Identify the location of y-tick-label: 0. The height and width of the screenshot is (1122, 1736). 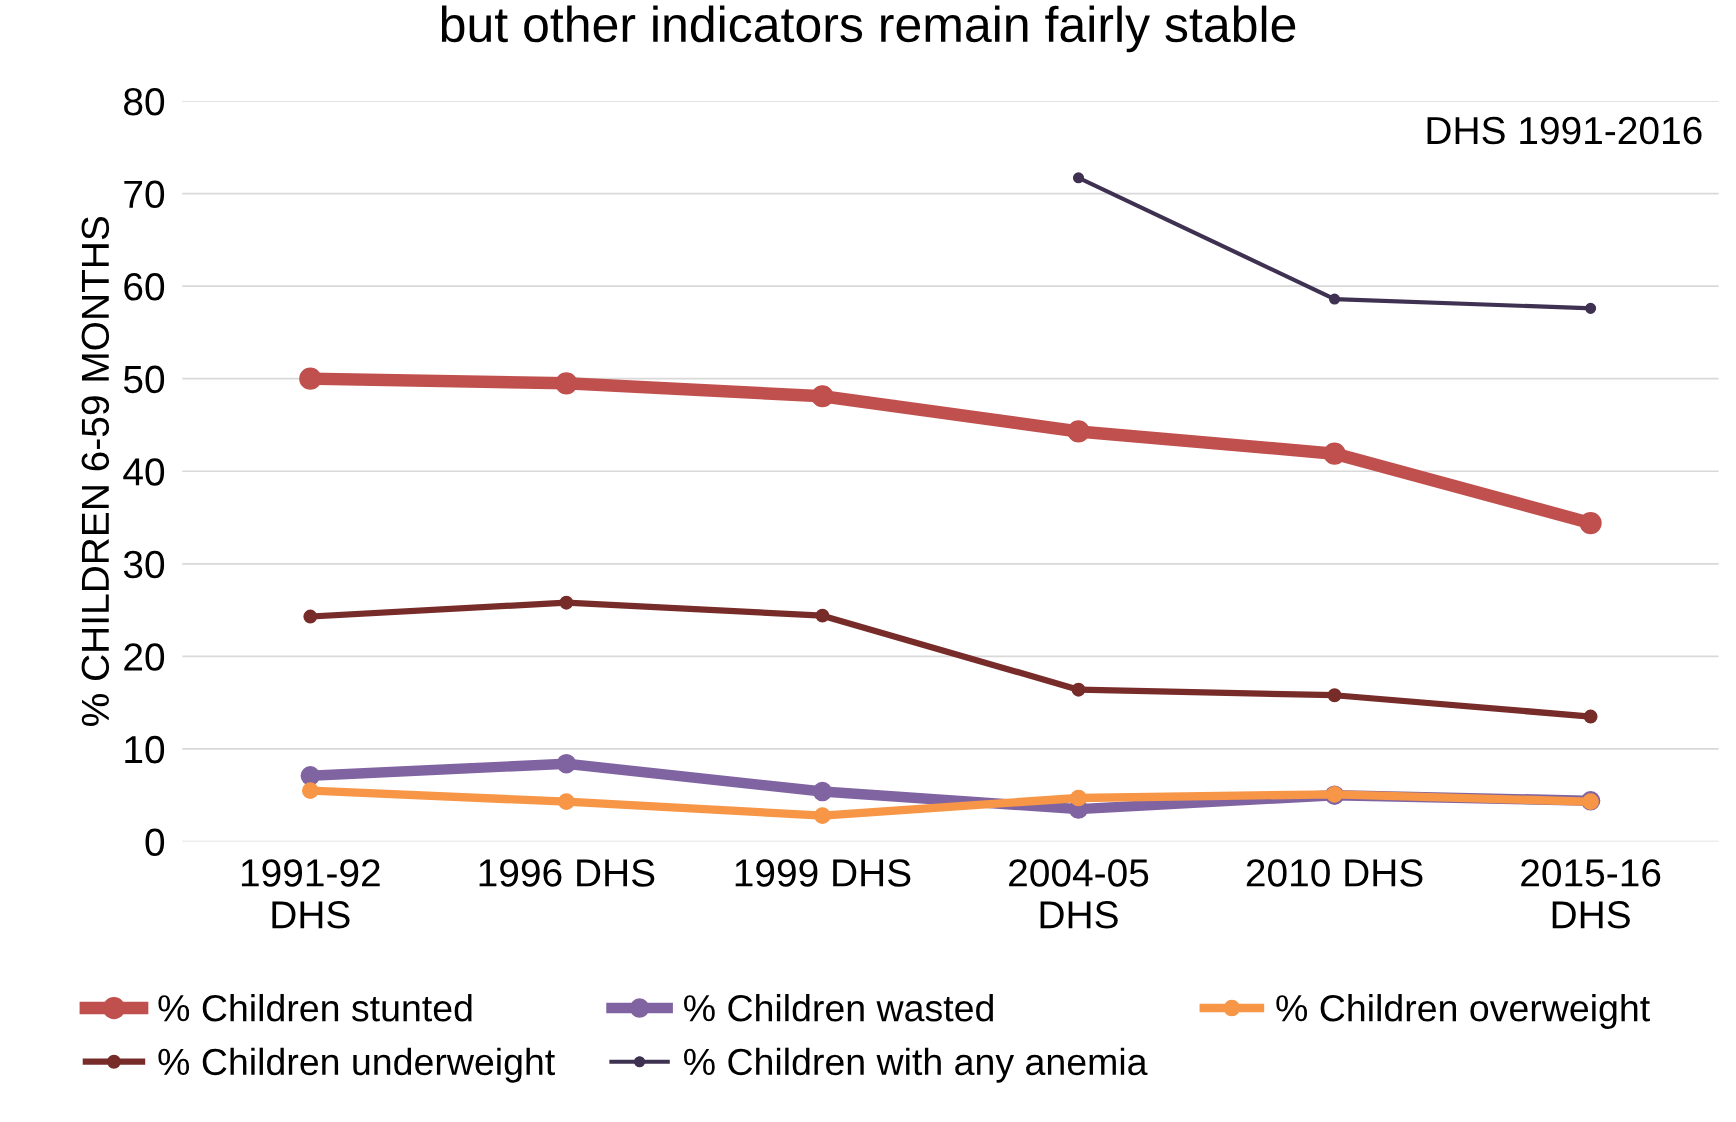
(155, 842).